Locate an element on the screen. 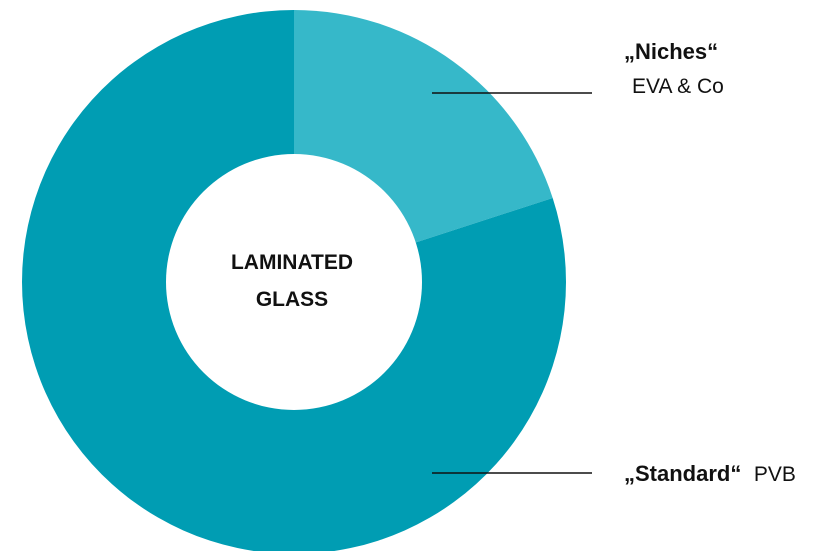  center-label-line-2: GLASS is located at coordinates (292, 299).